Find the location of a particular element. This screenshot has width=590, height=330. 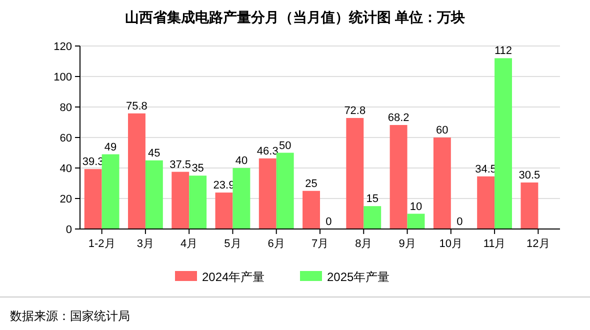

y-tick-label: 60 is located at coordinates (66, 138).